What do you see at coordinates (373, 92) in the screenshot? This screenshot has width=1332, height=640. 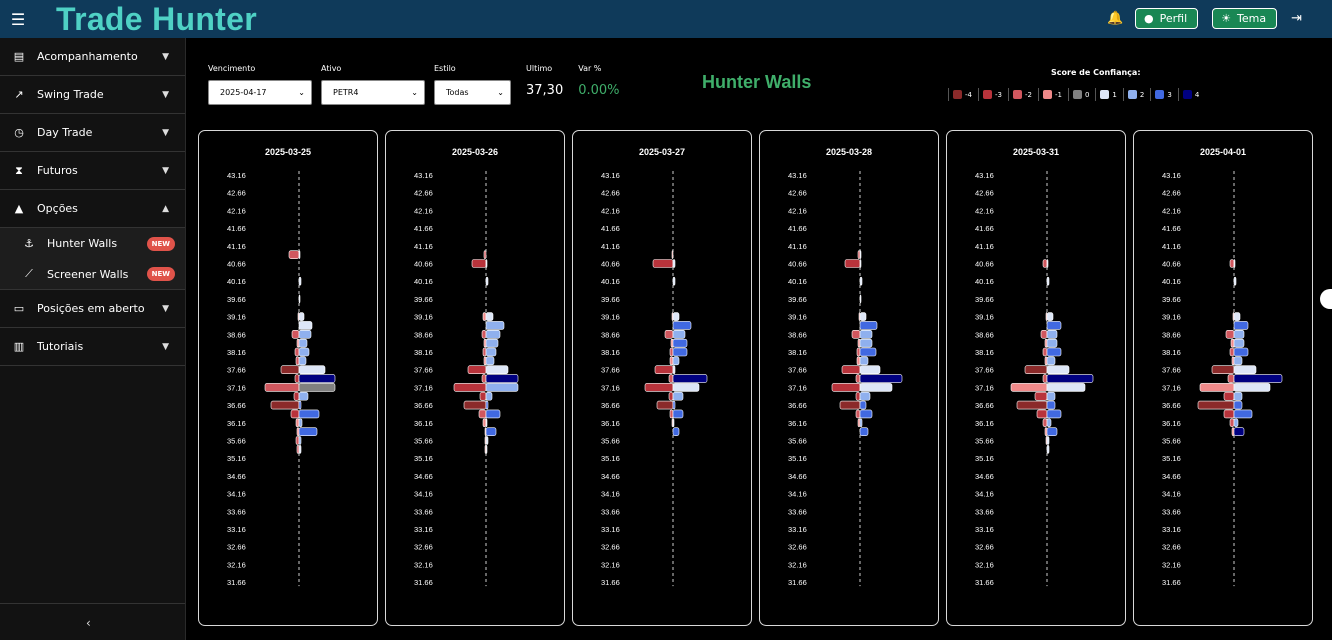 I see `ativo-select: PETR4 ⌄` at bounding box center [373, 92].